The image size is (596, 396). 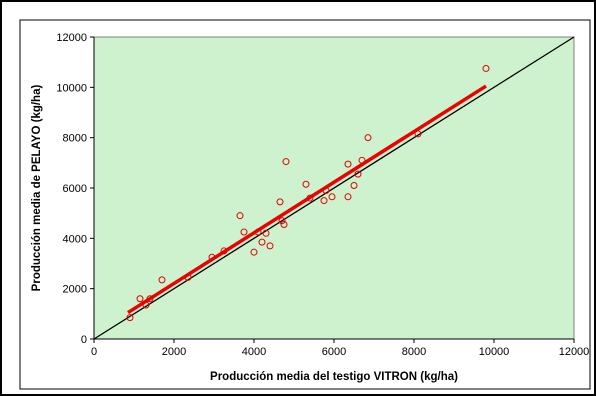 I want to click on x-tick-label: 8000, so click(x=414, y=352).